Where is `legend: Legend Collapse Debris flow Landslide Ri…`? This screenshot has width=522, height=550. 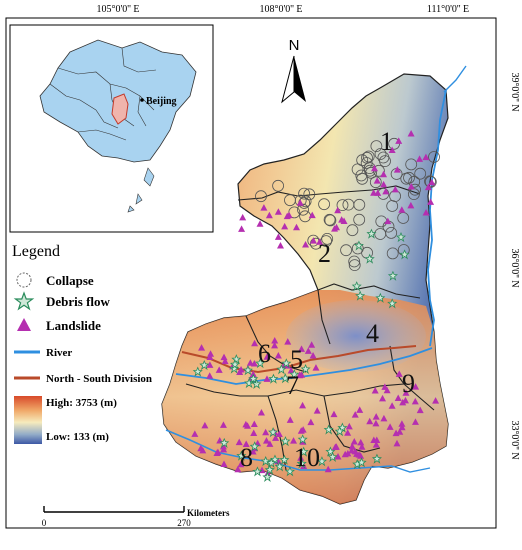 legend: Legend Collapse Debris flow Landslide Ri… is located at coordinates (82, 343).